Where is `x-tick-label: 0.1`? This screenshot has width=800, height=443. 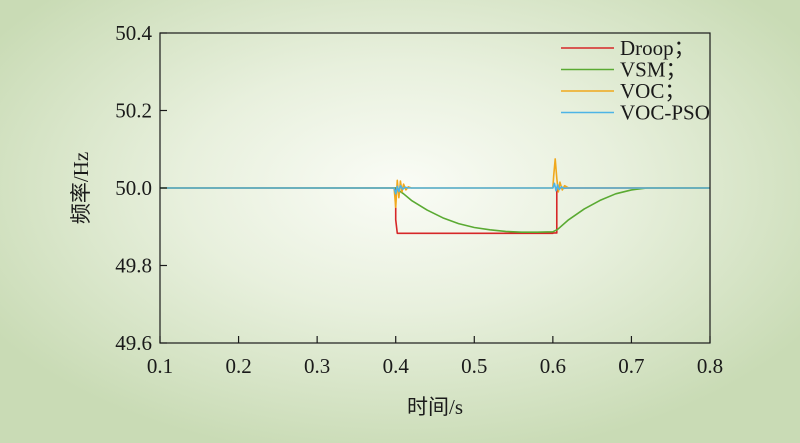
x-tick-label: 0.1 is located at coordinates (160, 366).